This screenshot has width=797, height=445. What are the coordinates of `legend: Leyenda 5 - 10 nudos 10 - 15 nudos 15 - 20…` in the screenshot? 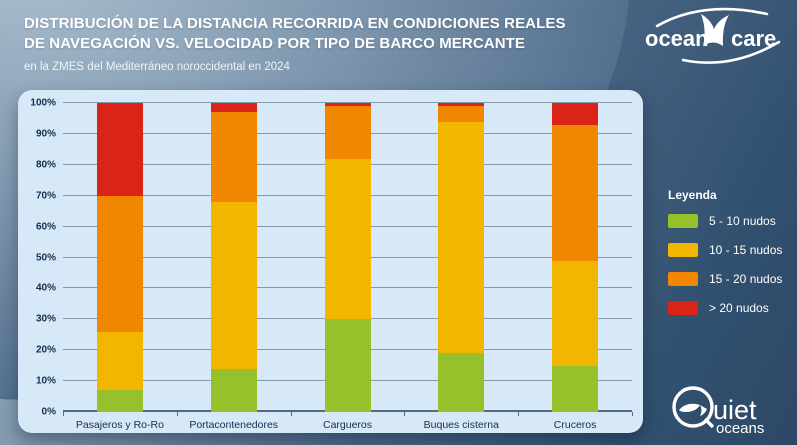 It's located at (725, 259).